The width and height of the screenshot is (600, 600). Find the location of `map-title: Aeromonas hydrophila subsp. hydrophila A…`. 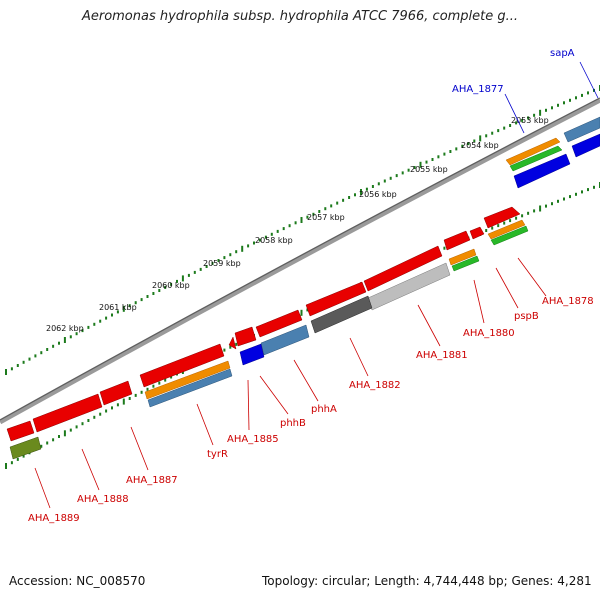

map-title: Aeromonas hydrophila subsp. hydrophila A… is located at coordinates (300, 16).